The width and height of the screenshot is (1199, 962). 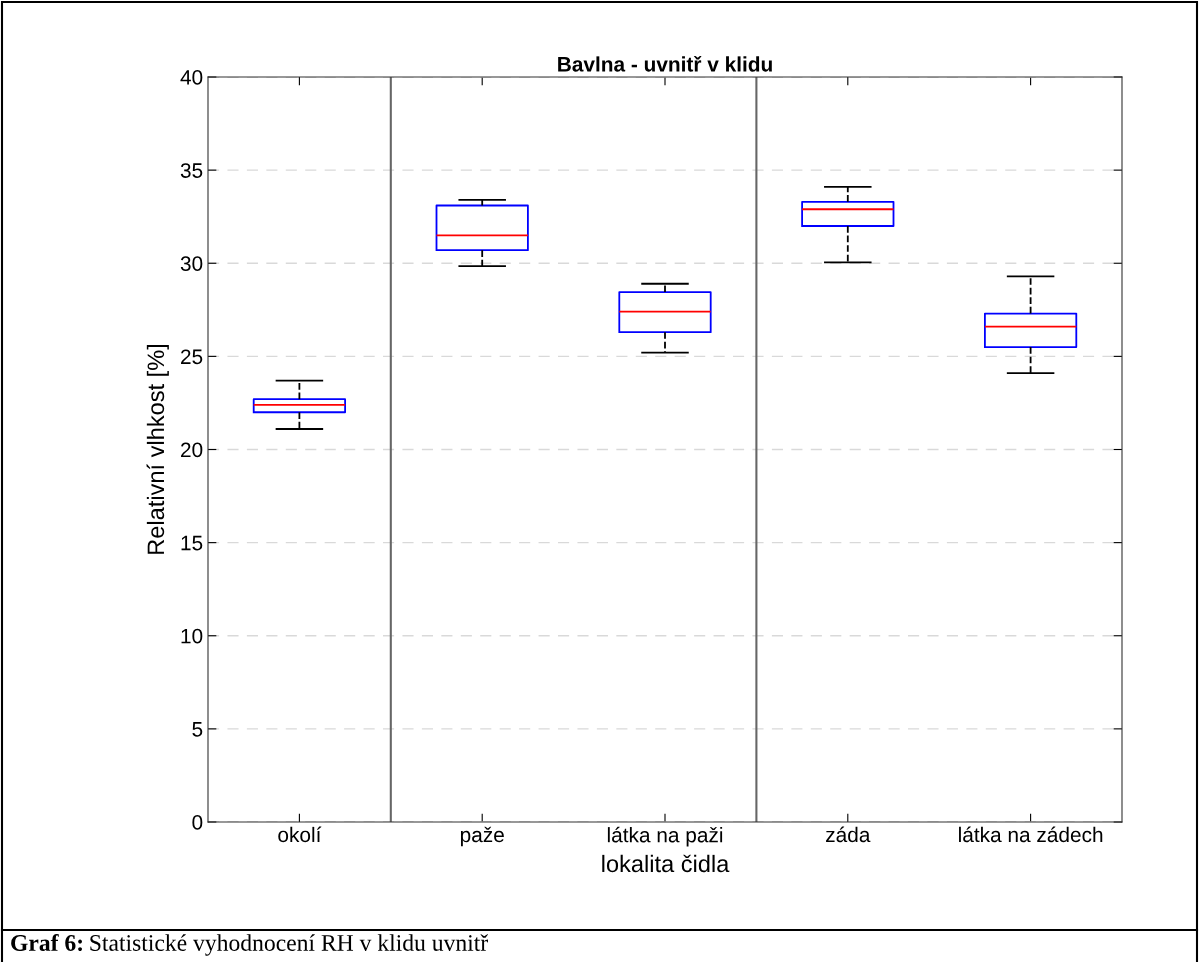 What do you see at coordinates (665, 836) in the screenshot?
I see `x-tick-label: látka na paži` at bounding box center [665, 836].